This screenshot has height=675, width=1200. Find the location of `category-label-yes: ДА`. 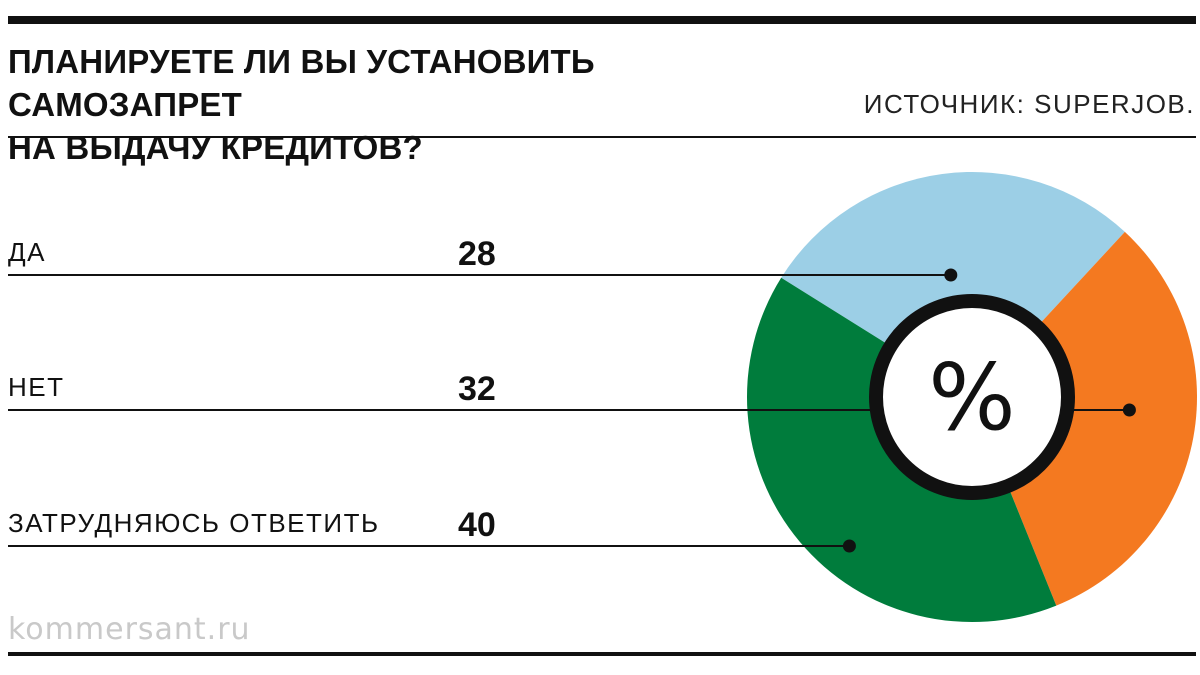

category-label-yes: ДА is located at coordinates (27, 252).